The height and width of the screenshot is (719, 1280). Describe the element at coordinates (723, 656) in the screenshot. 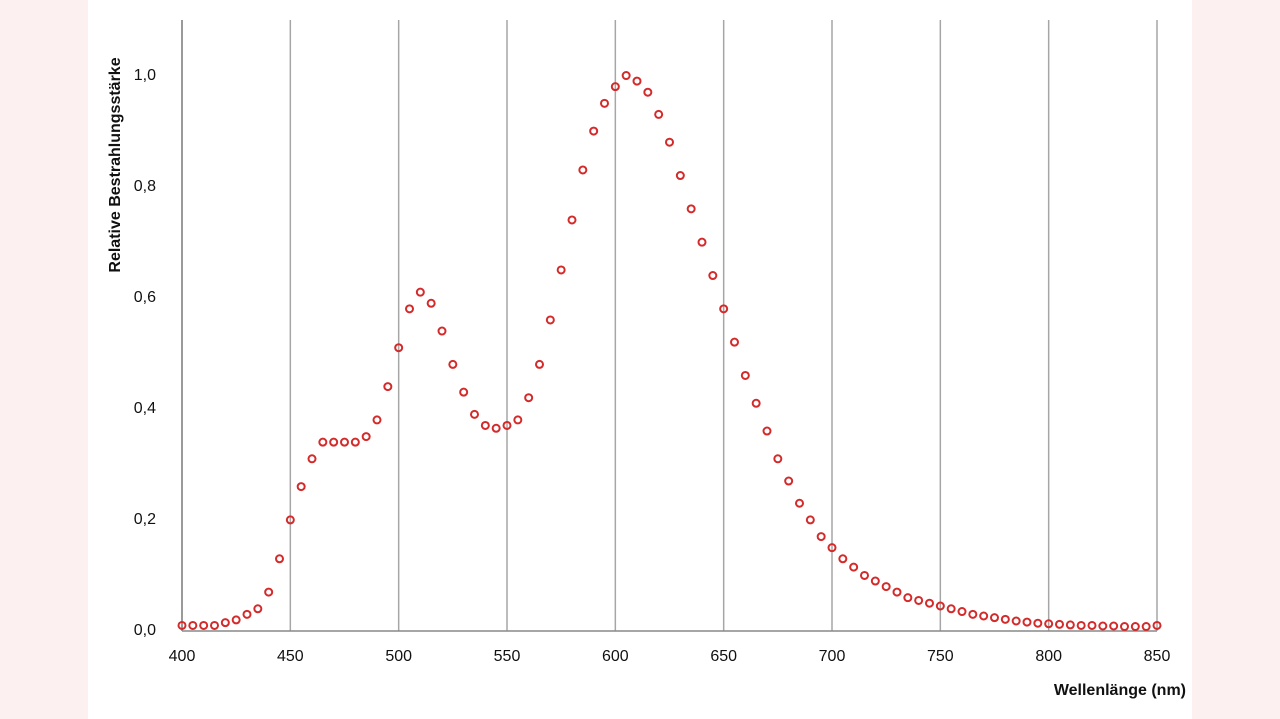

I see `x-tick-label: 650` at that location.